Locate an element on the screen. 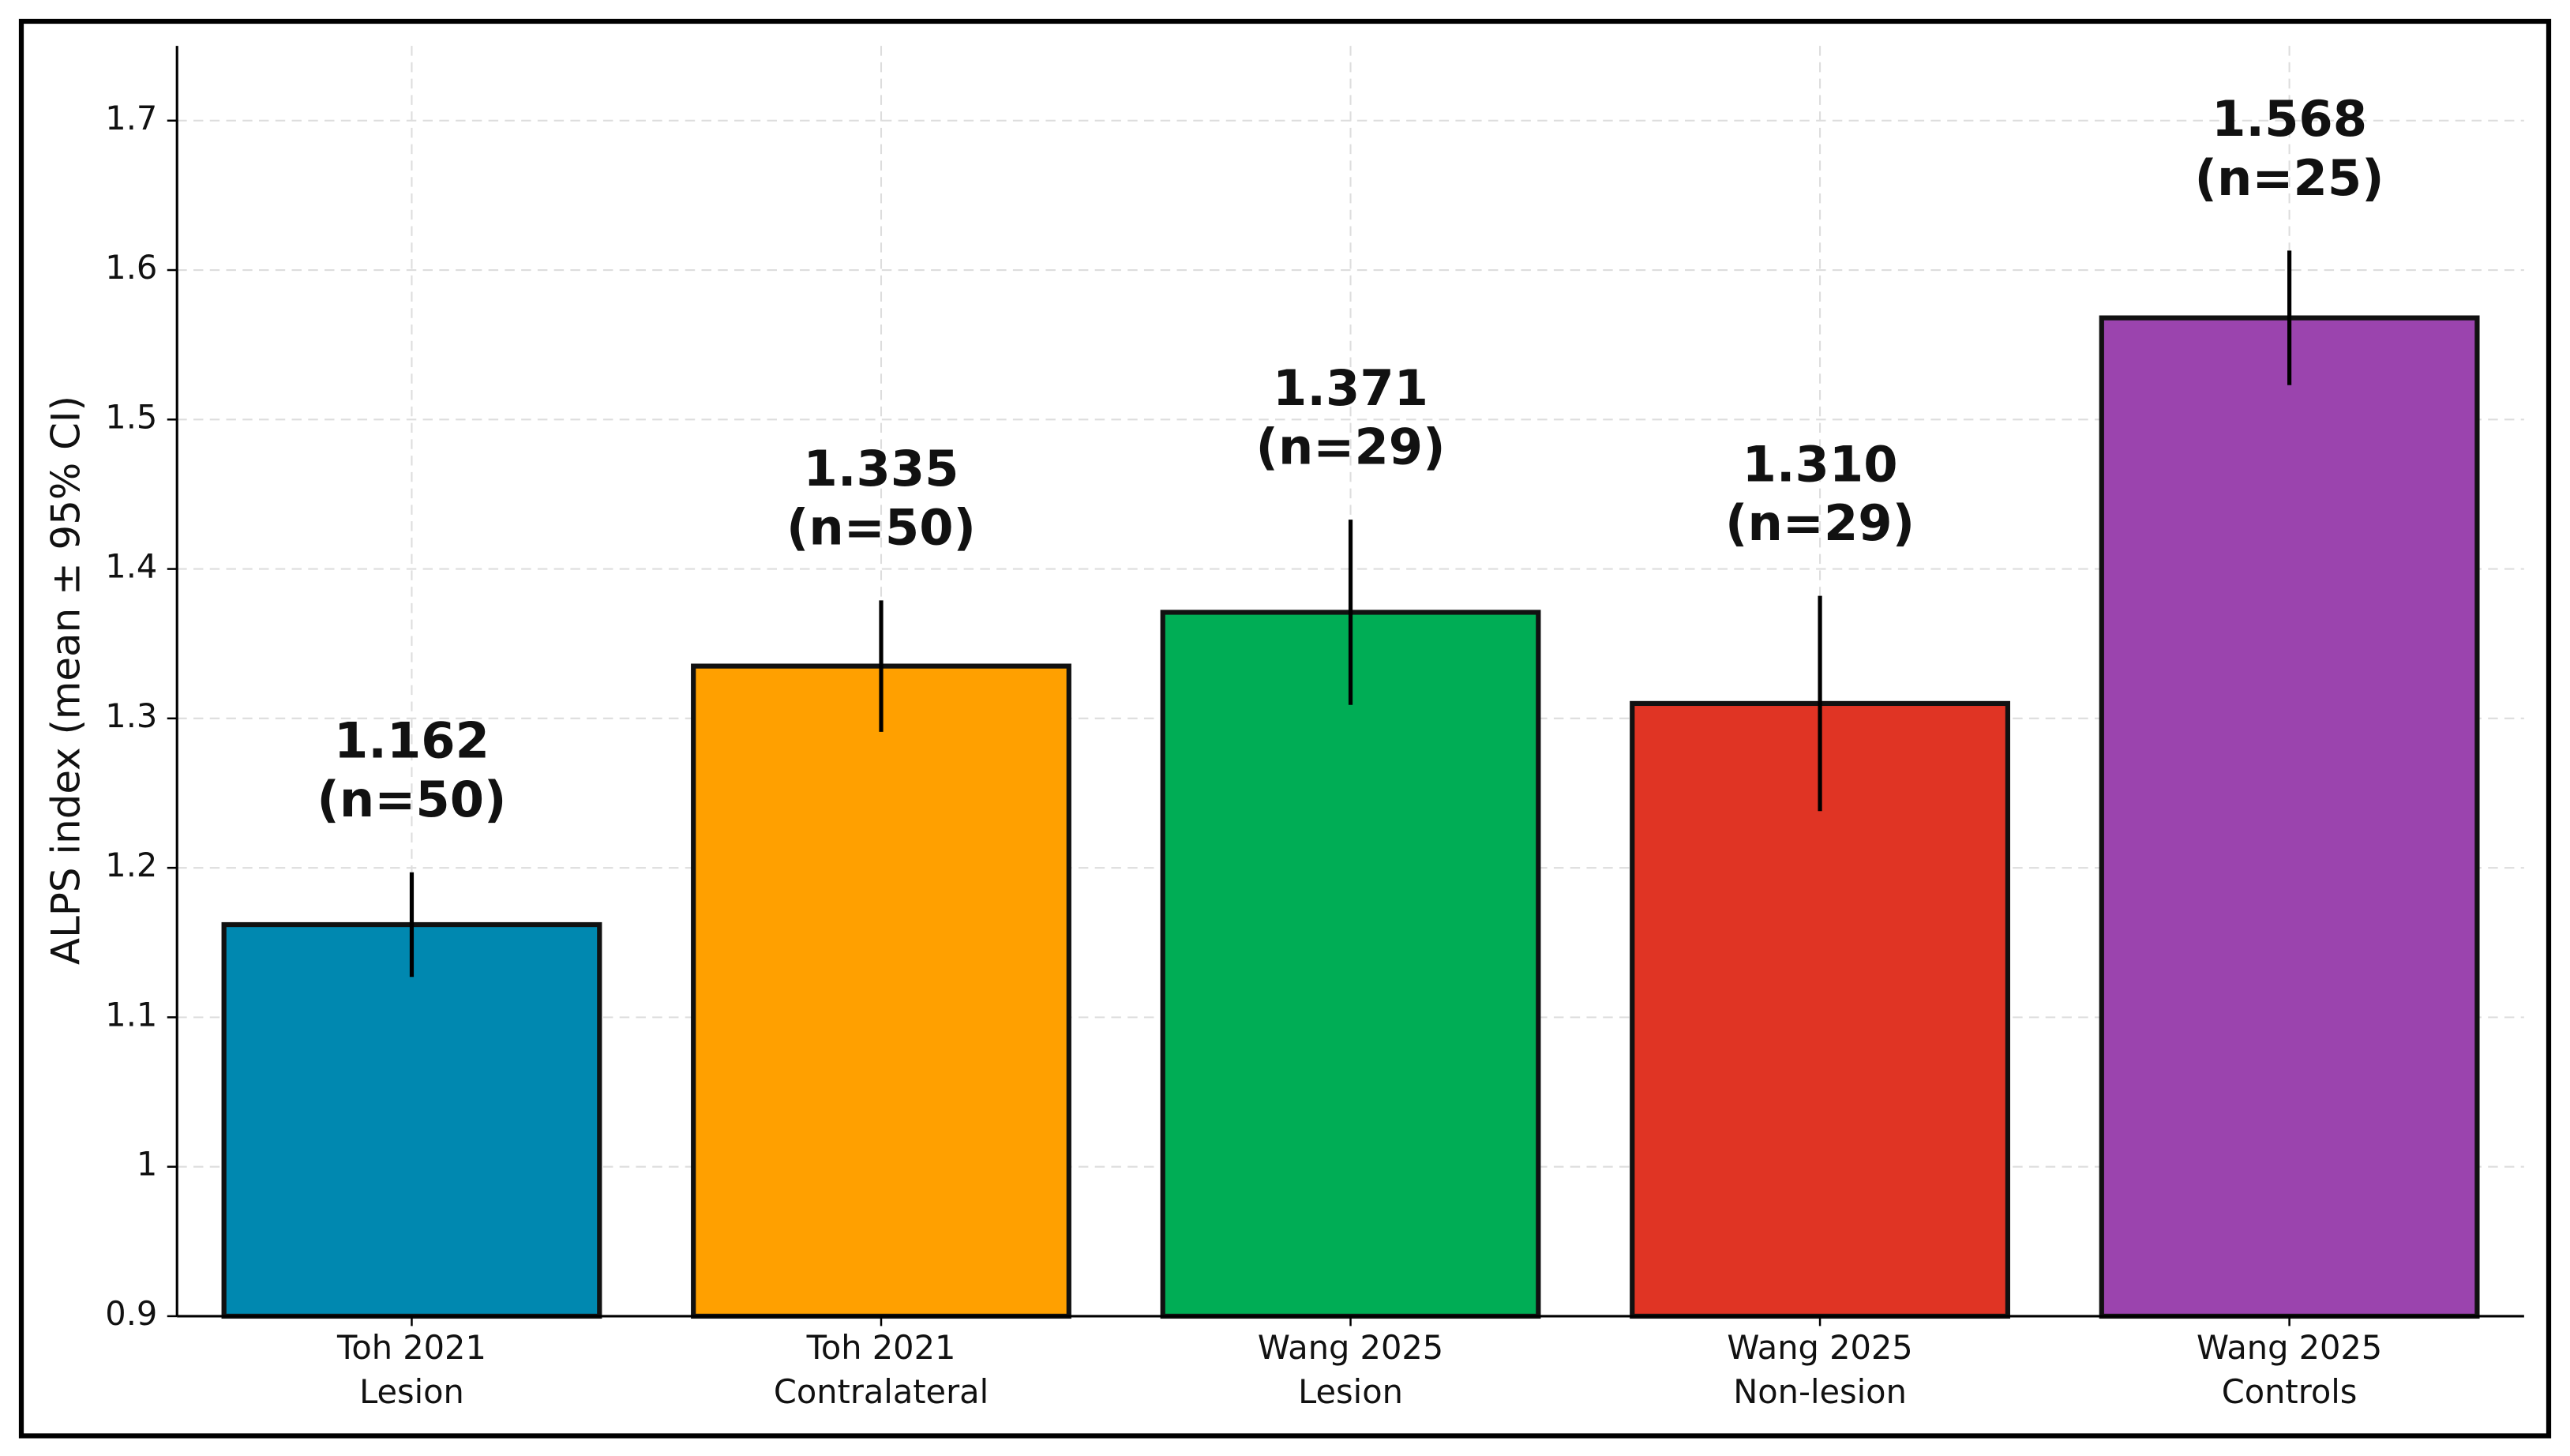 The height and width of the screenshot is (1456, 2570). y-tick-label: 1.1 is located at coordinates (131, 1014).